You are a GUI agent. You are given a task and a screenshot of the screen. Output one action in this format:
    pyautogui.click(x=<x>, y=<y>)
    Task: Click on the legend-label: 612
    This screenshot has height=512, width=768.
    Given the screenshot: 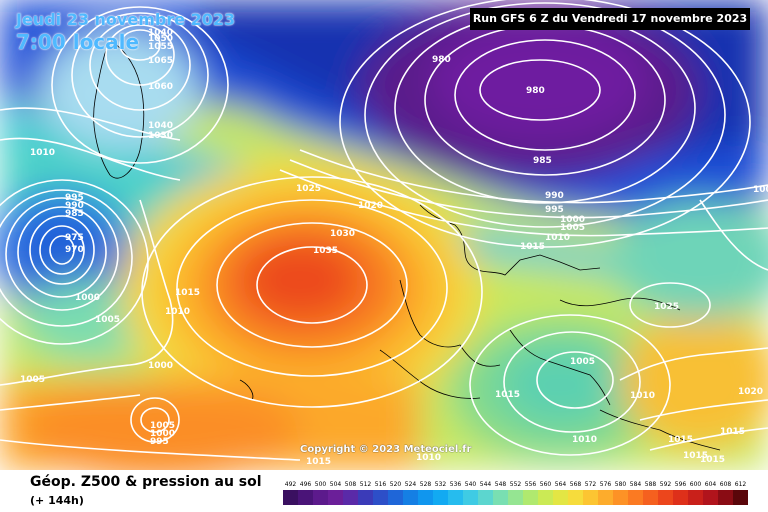 What is the action you would take?
    pyautogui.click(x=741, y=484)
    